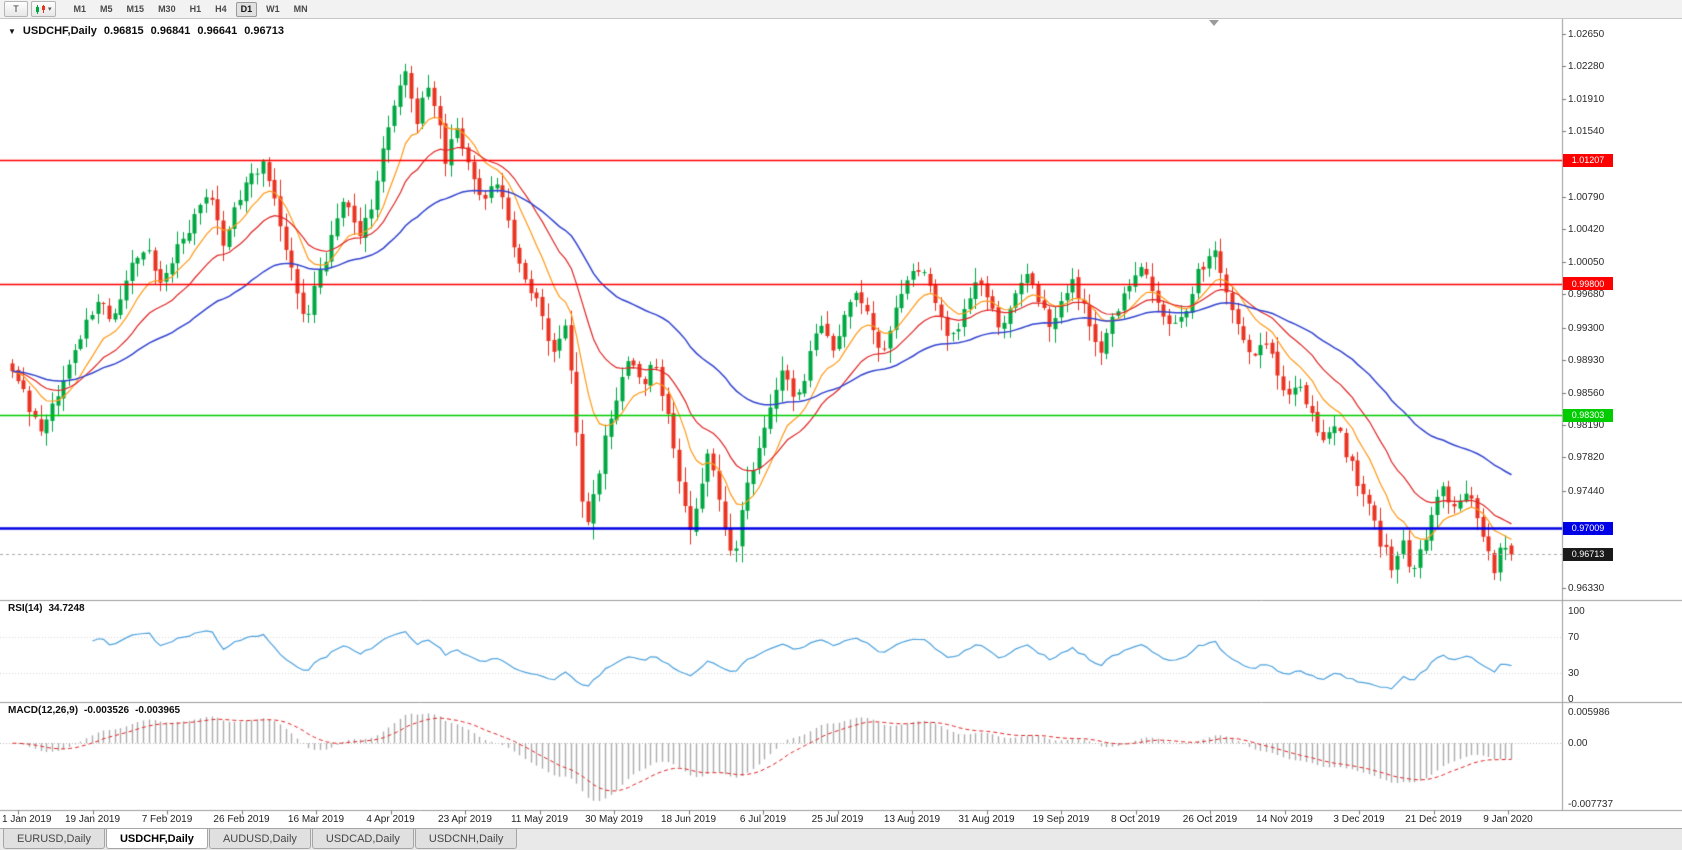 This screenshot has height=850, width=1682. What do you see at coordinates (27, 819) in the screenshot?
I see `date-axis-label: 1 Jan 2019` at bounding box center [27, 819].